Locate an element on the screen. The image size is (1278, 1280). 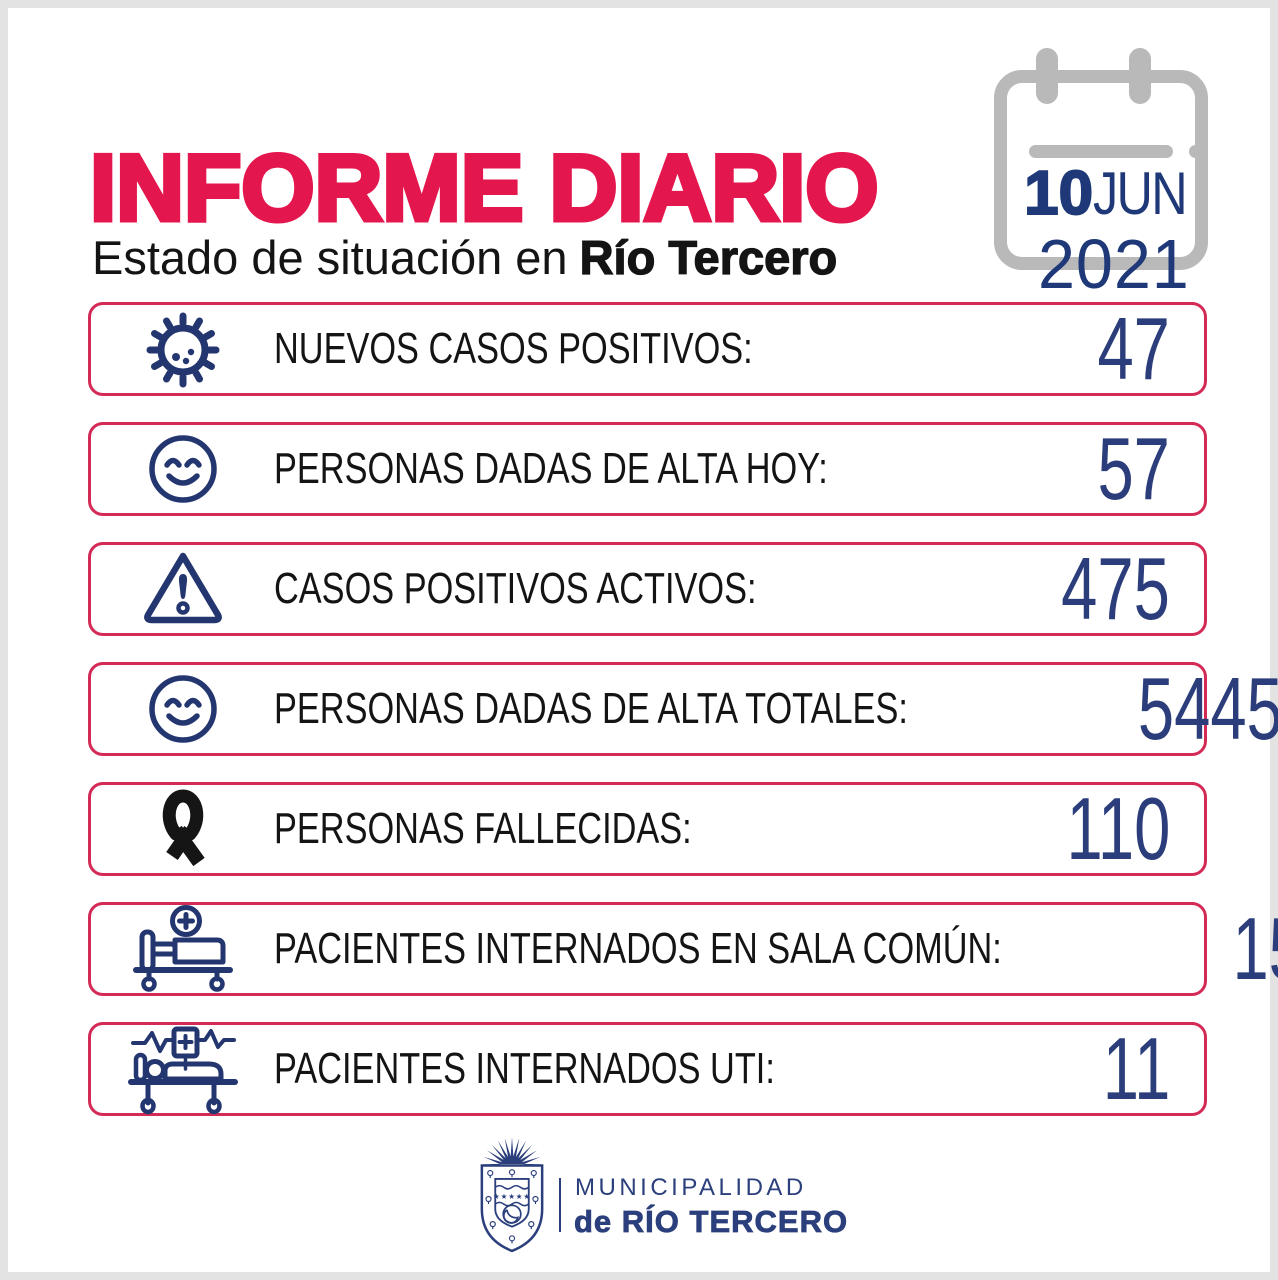
virus-icon is located at coordinates (182, 349).